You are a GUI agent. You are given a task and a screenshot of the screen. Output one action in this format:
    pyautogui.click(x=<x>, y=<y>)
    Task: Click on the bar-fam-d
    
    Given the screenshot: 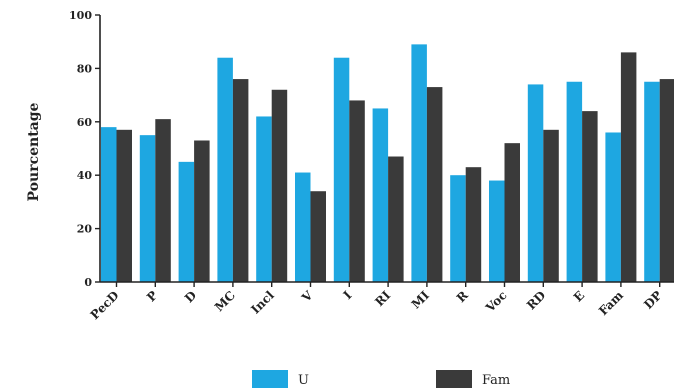 What is the action you would take?
    pyautogui.click(x=202, y=211)
    